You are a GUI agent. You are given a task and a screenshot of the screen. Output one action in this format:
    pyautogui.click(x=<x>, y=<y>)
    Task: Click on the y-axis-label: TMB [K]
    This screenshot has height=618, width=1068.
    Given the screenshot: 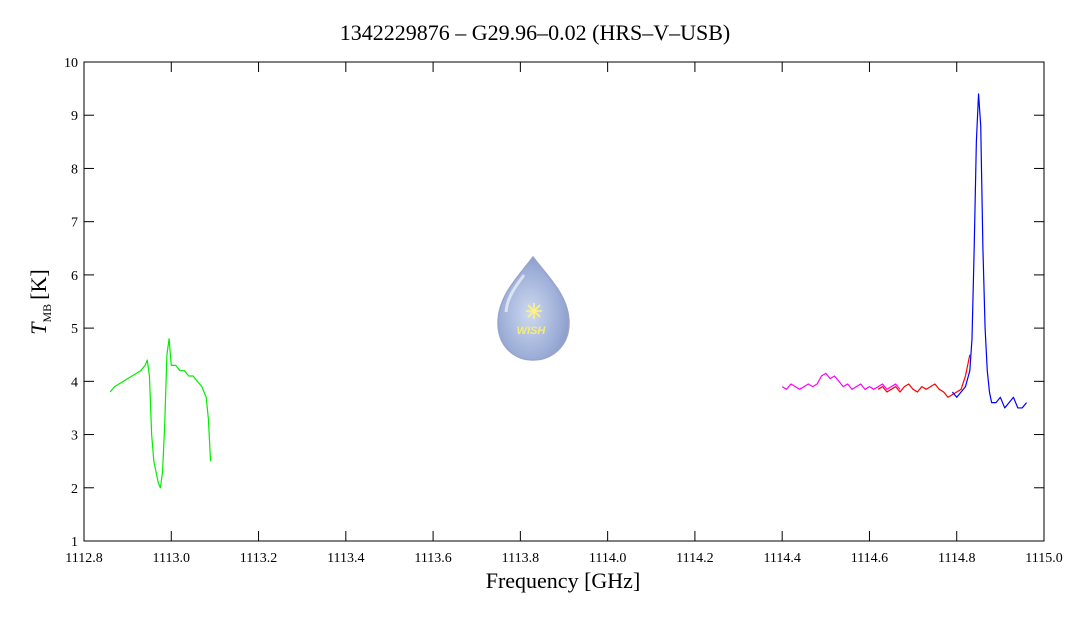 What is the action you would take?
    pyautogui.click(x=40, y=301)
    